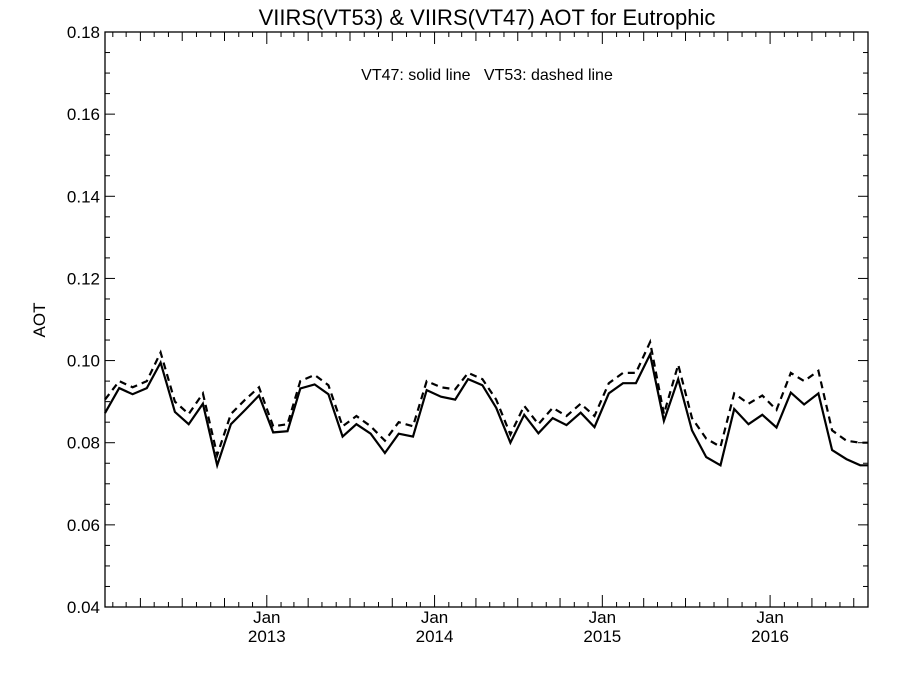 Image resolution: width=900 pixels, height=675 pixels. I want to click on y-tick-label: 0.12, so click(83, 278).